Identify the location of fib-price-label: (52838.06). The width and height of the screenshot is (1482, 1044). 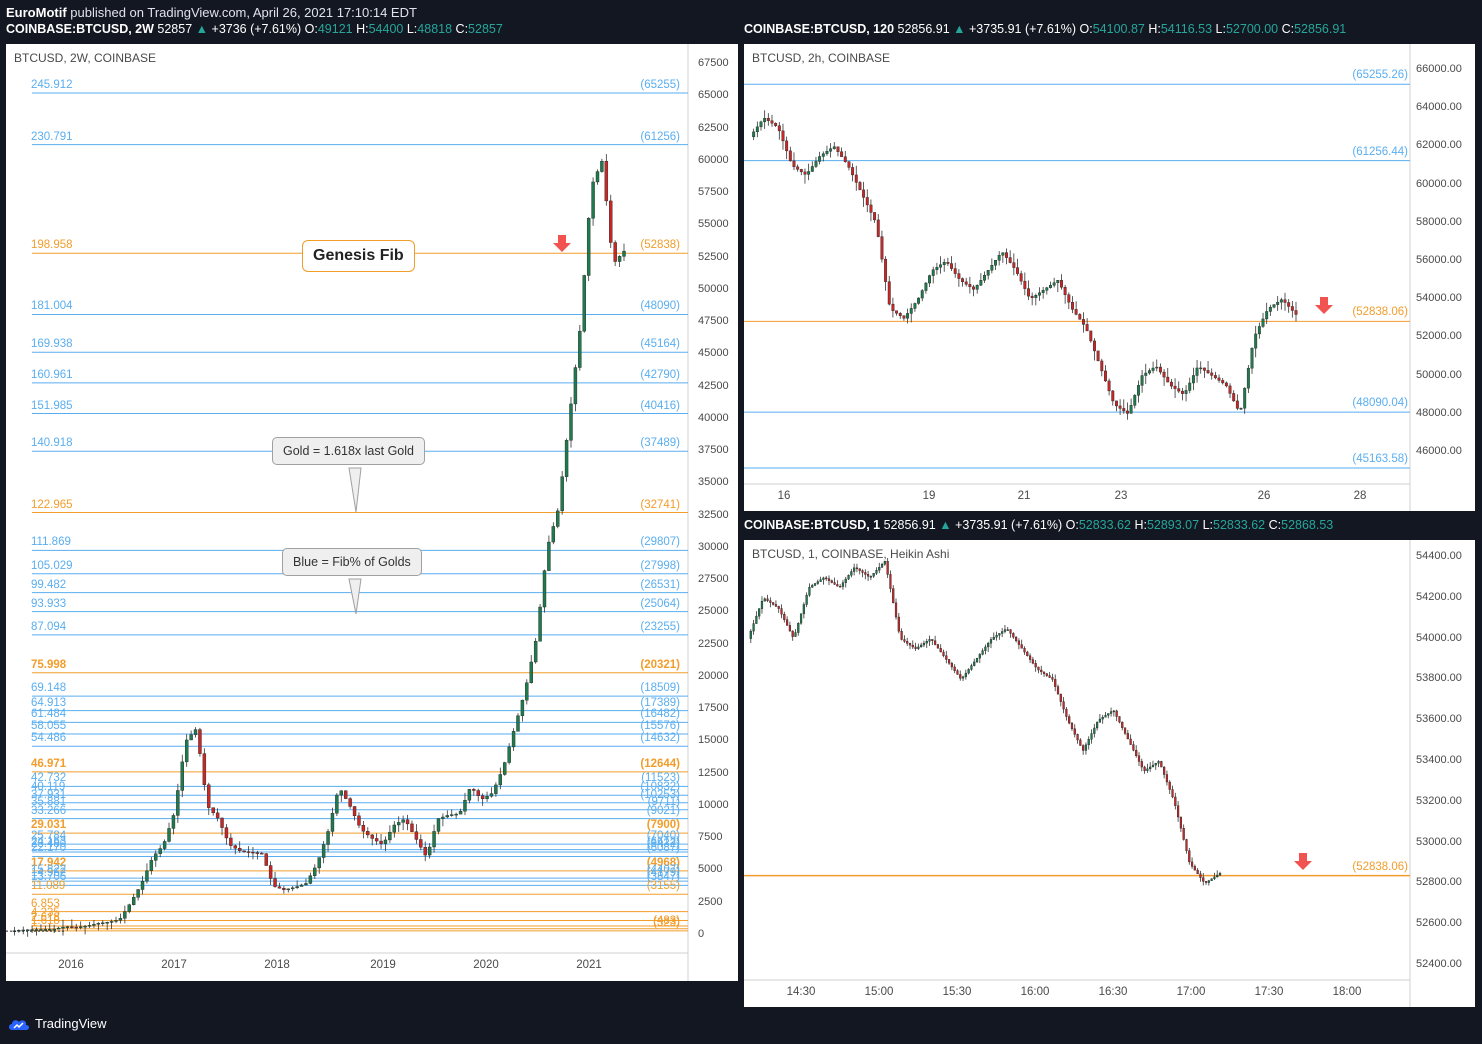
(1380, 312).